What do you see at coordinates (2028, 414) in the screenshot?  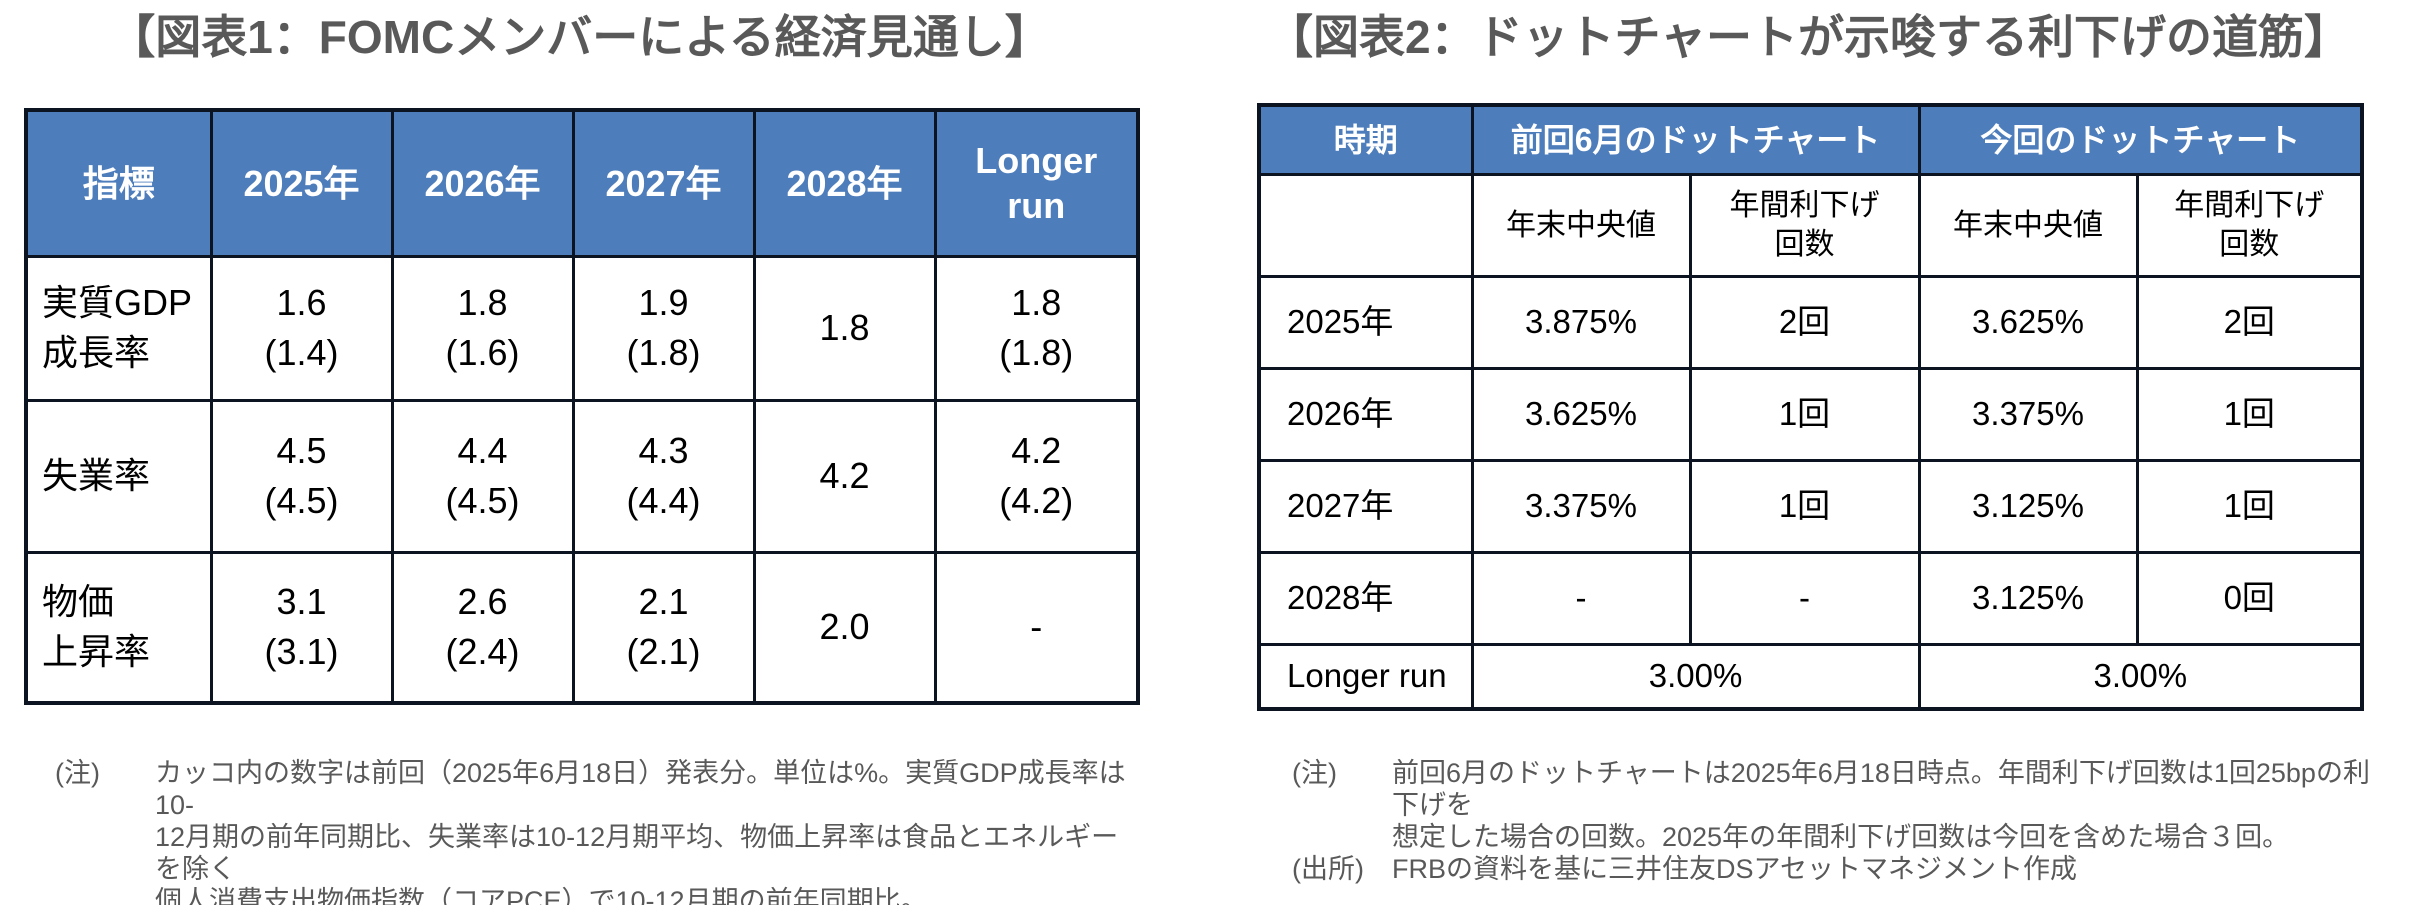 I see `now-median-2026: 3.375%` at bounding box center [2028, 414].